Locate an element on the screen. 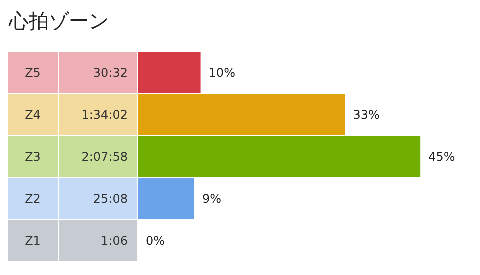 The width and height of the screenshot is (480, 275). y-tick-label: Z1 is located at coordinates (33, 241).